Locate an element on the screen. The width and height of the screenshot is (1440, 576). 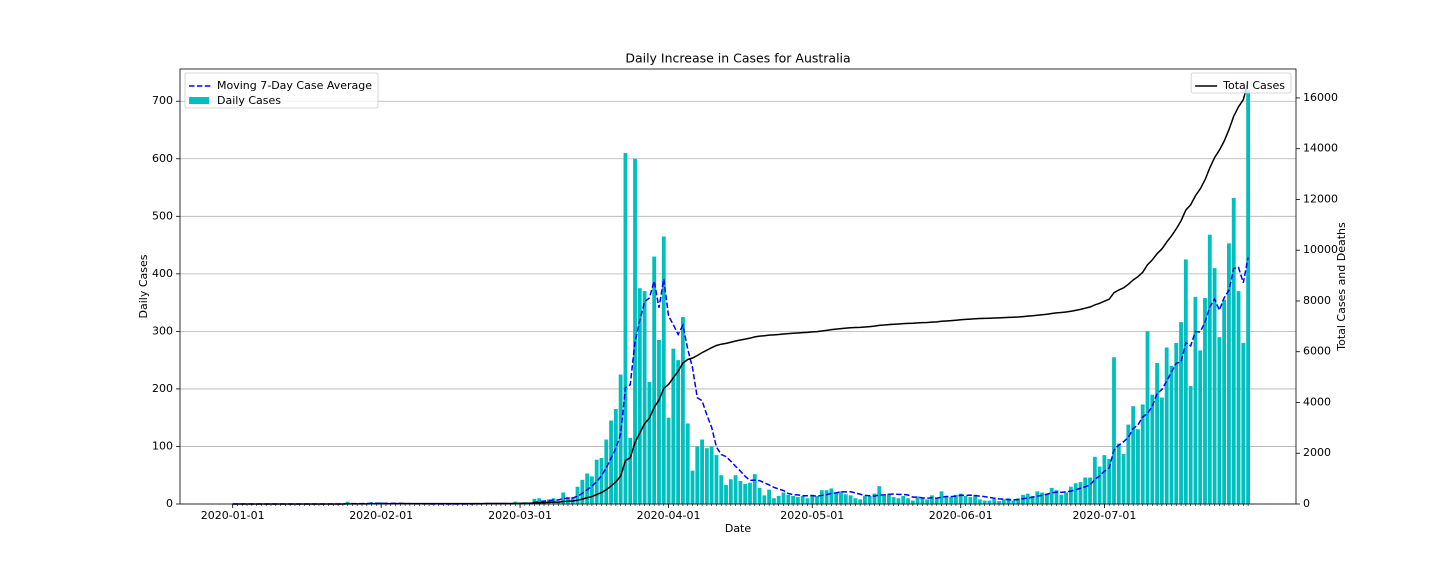
x-tick-label: 2020-03-01 is located at coordinates (520, 515).